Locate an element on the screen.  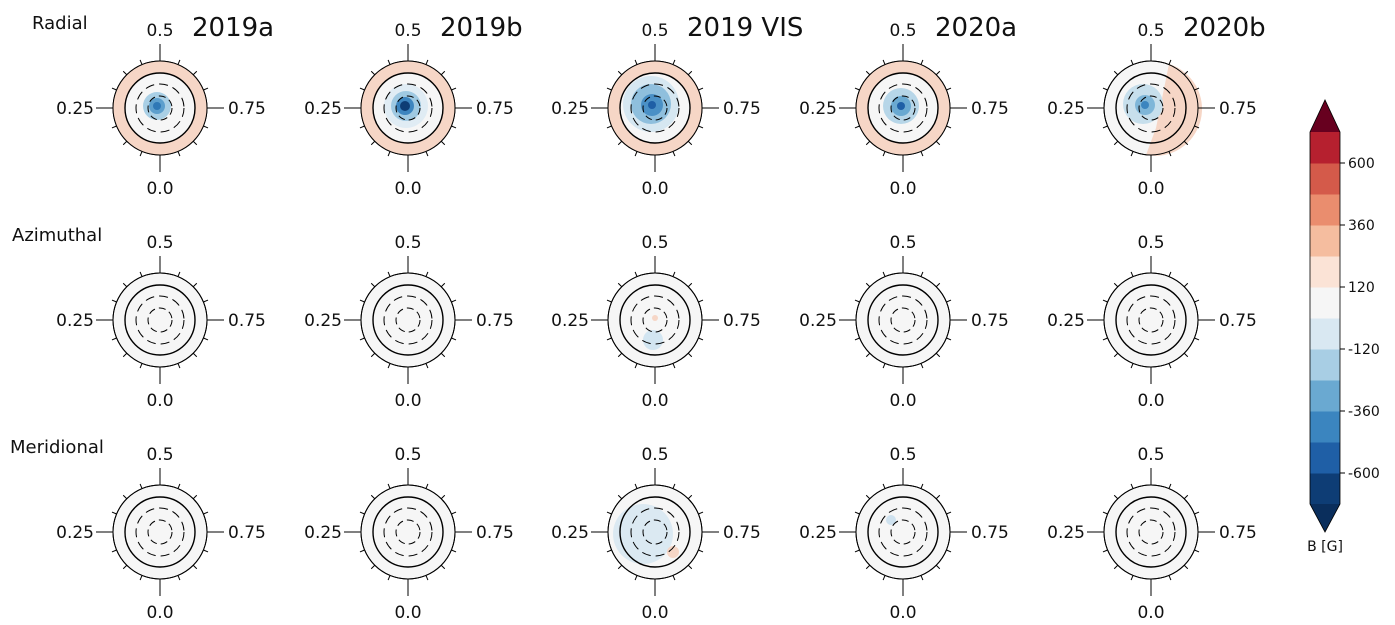
colorbar-tick-label: -360 is located at coordinates (1364, 412).